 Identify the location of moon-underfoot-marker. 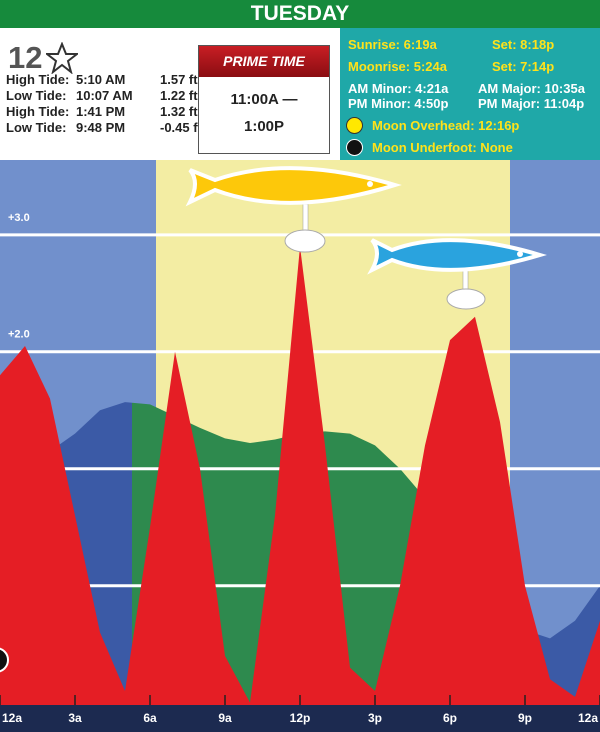
(4, 660).